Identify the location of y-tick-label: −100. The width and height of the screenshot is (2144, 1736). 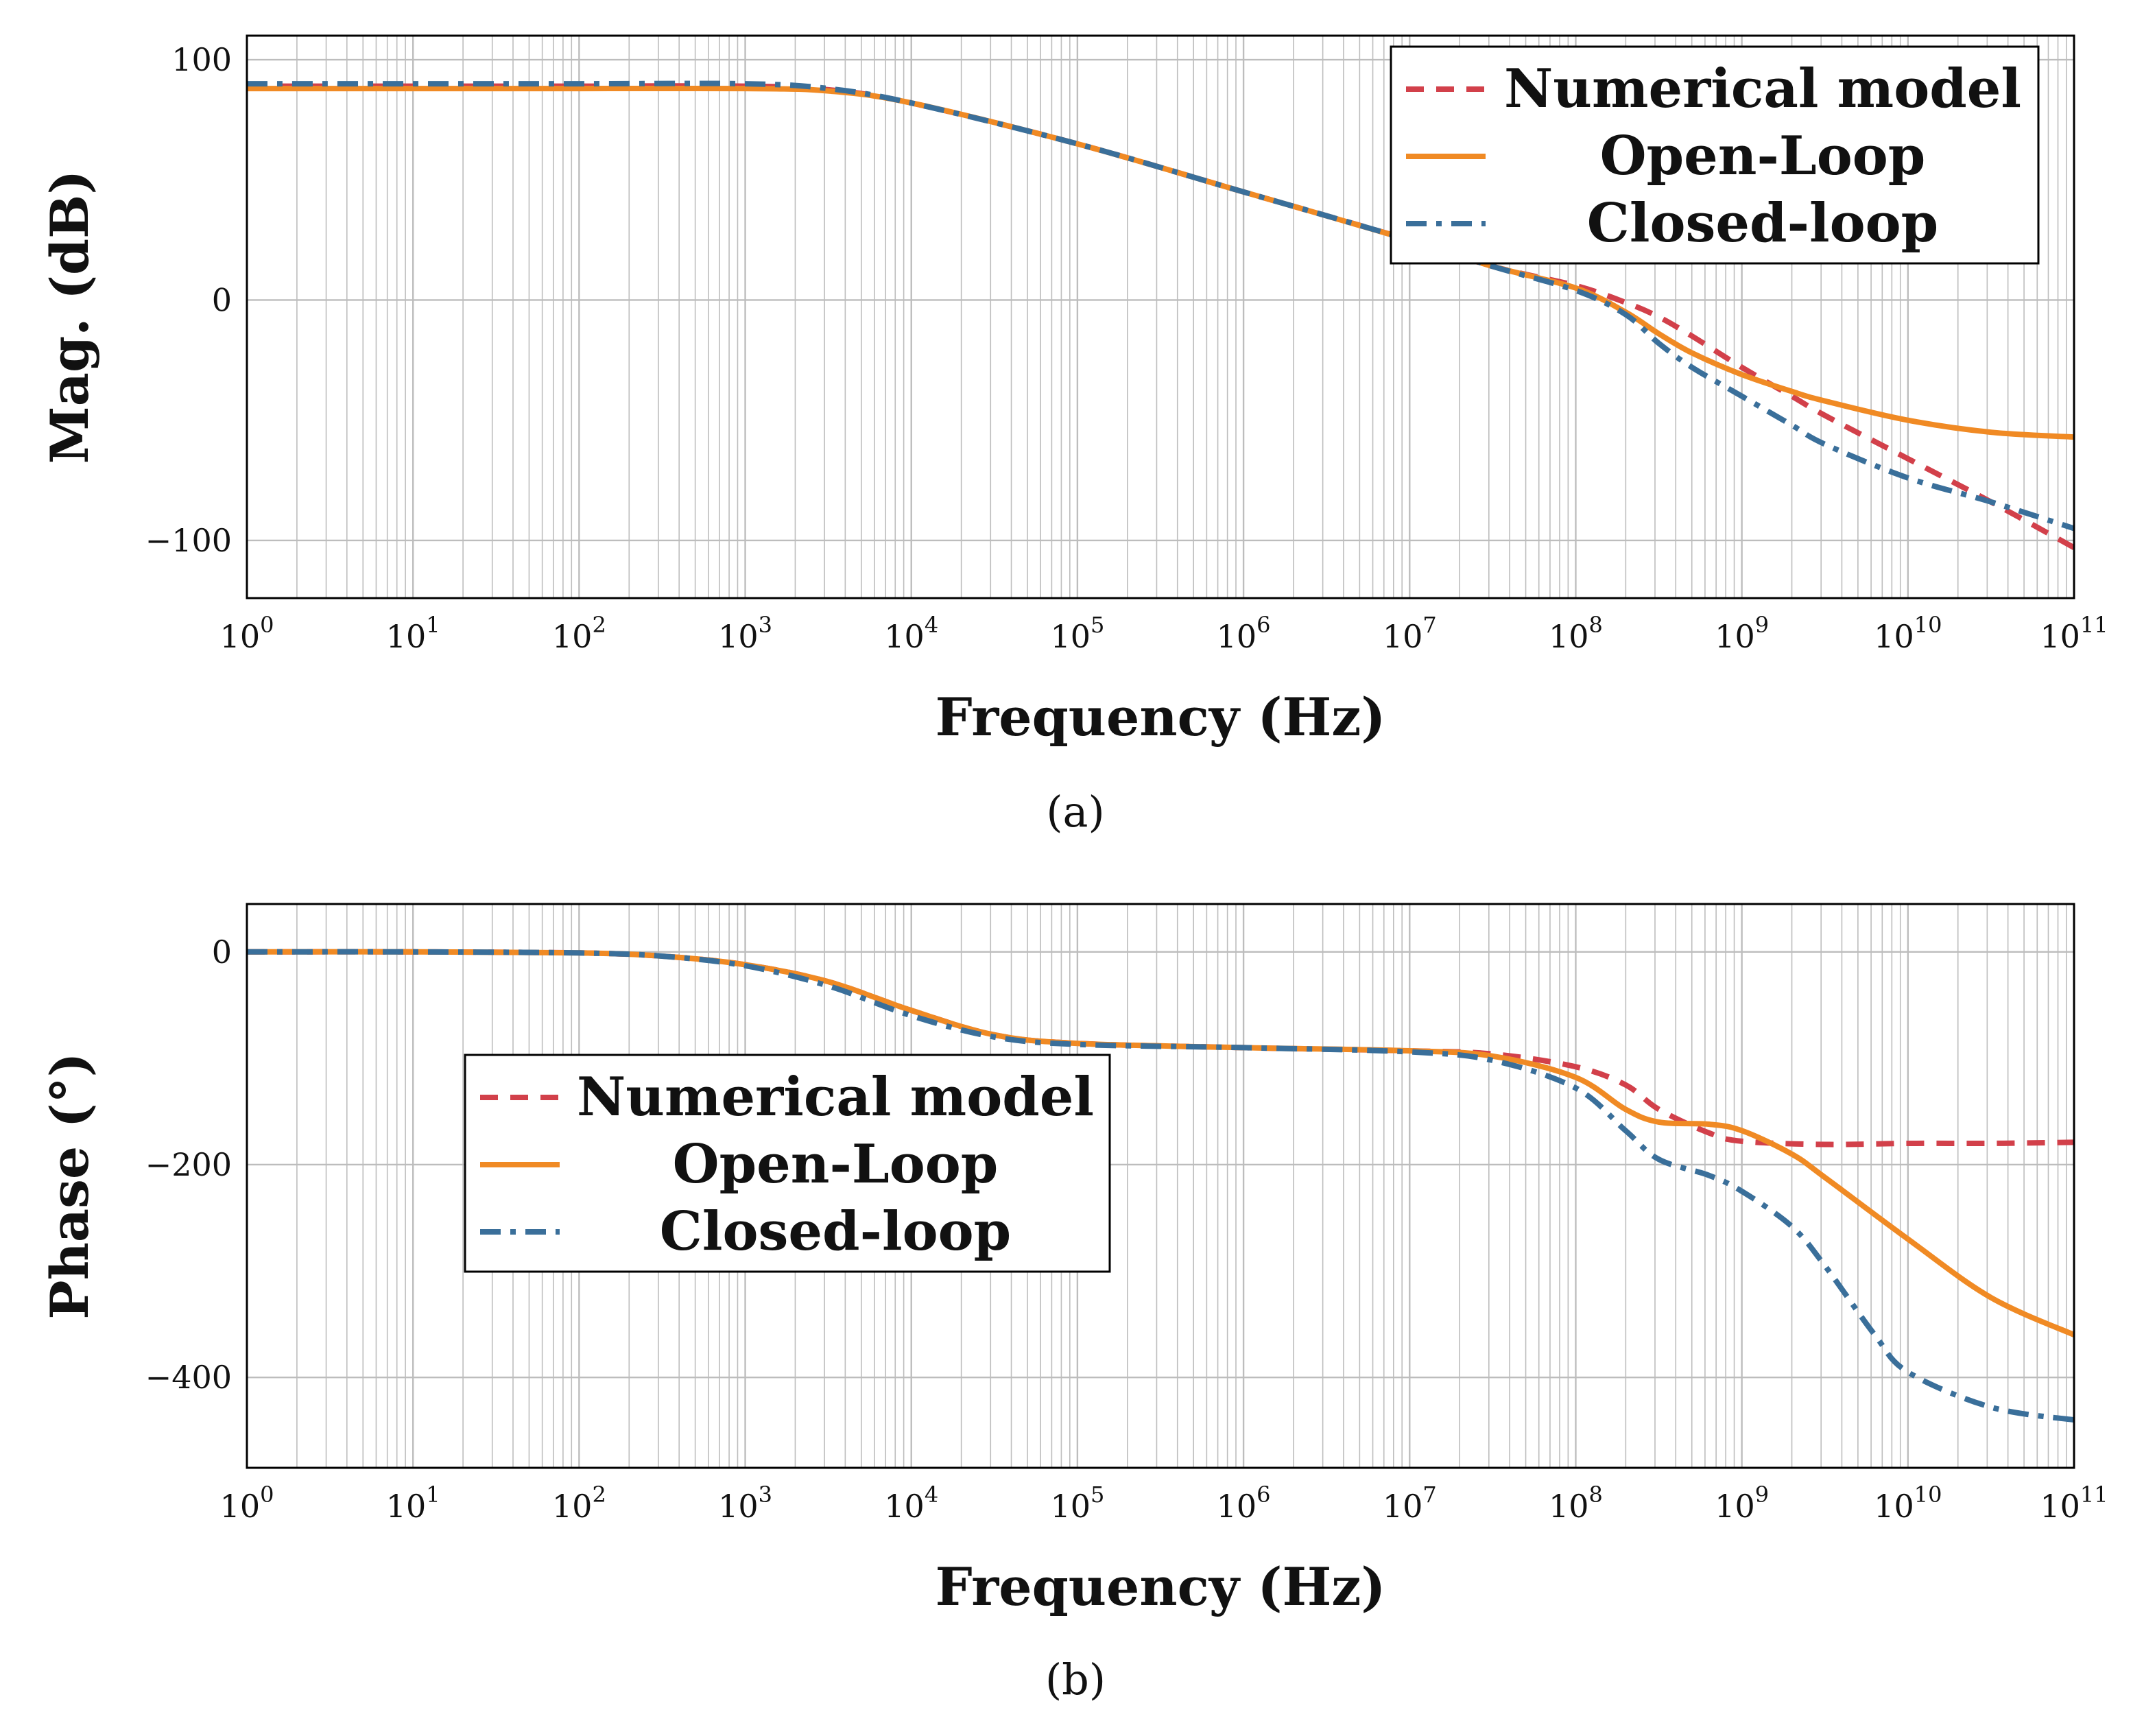
(188, 540).